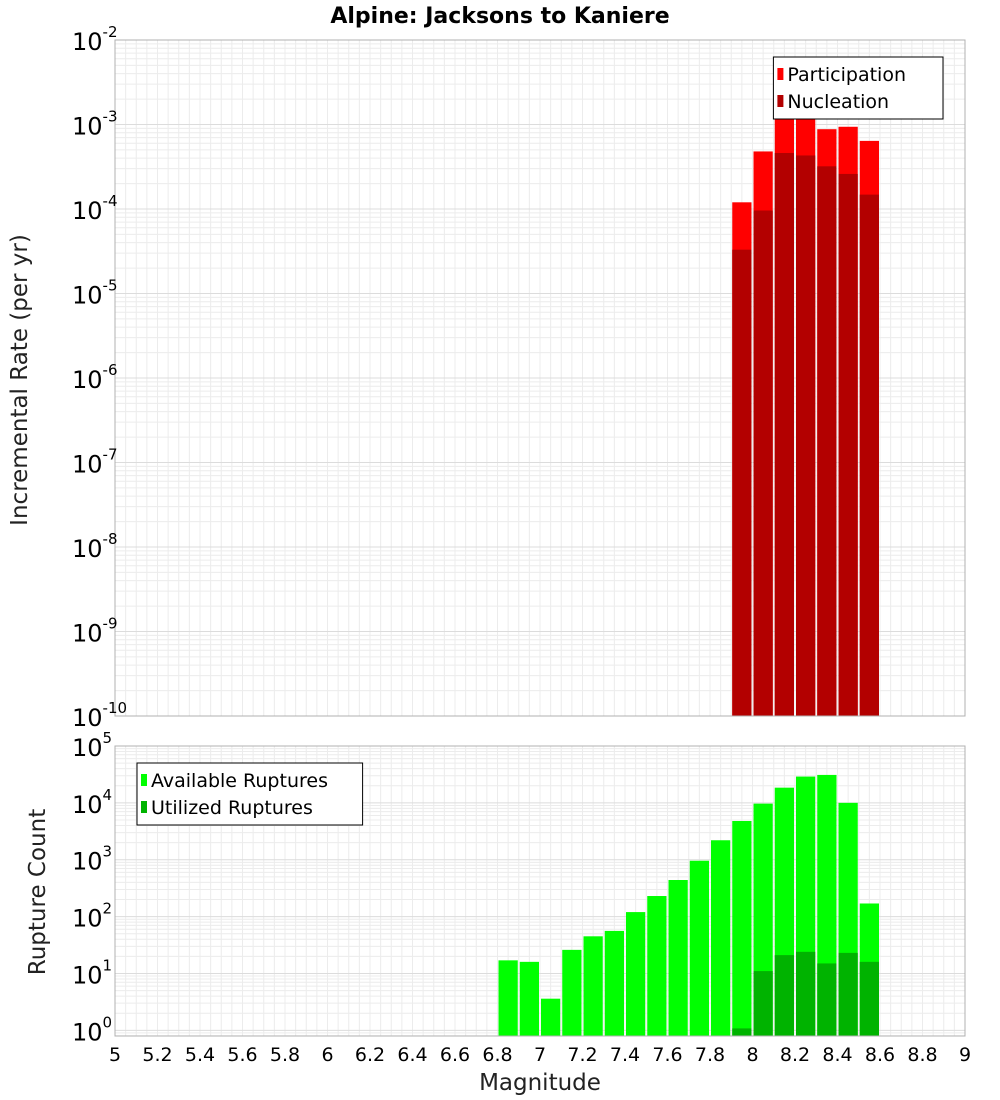  What do you see at coordinates (922, 1055) in the screenshot?
I see `x-tick-label: 8.8` at bounding box center [922, 1055].